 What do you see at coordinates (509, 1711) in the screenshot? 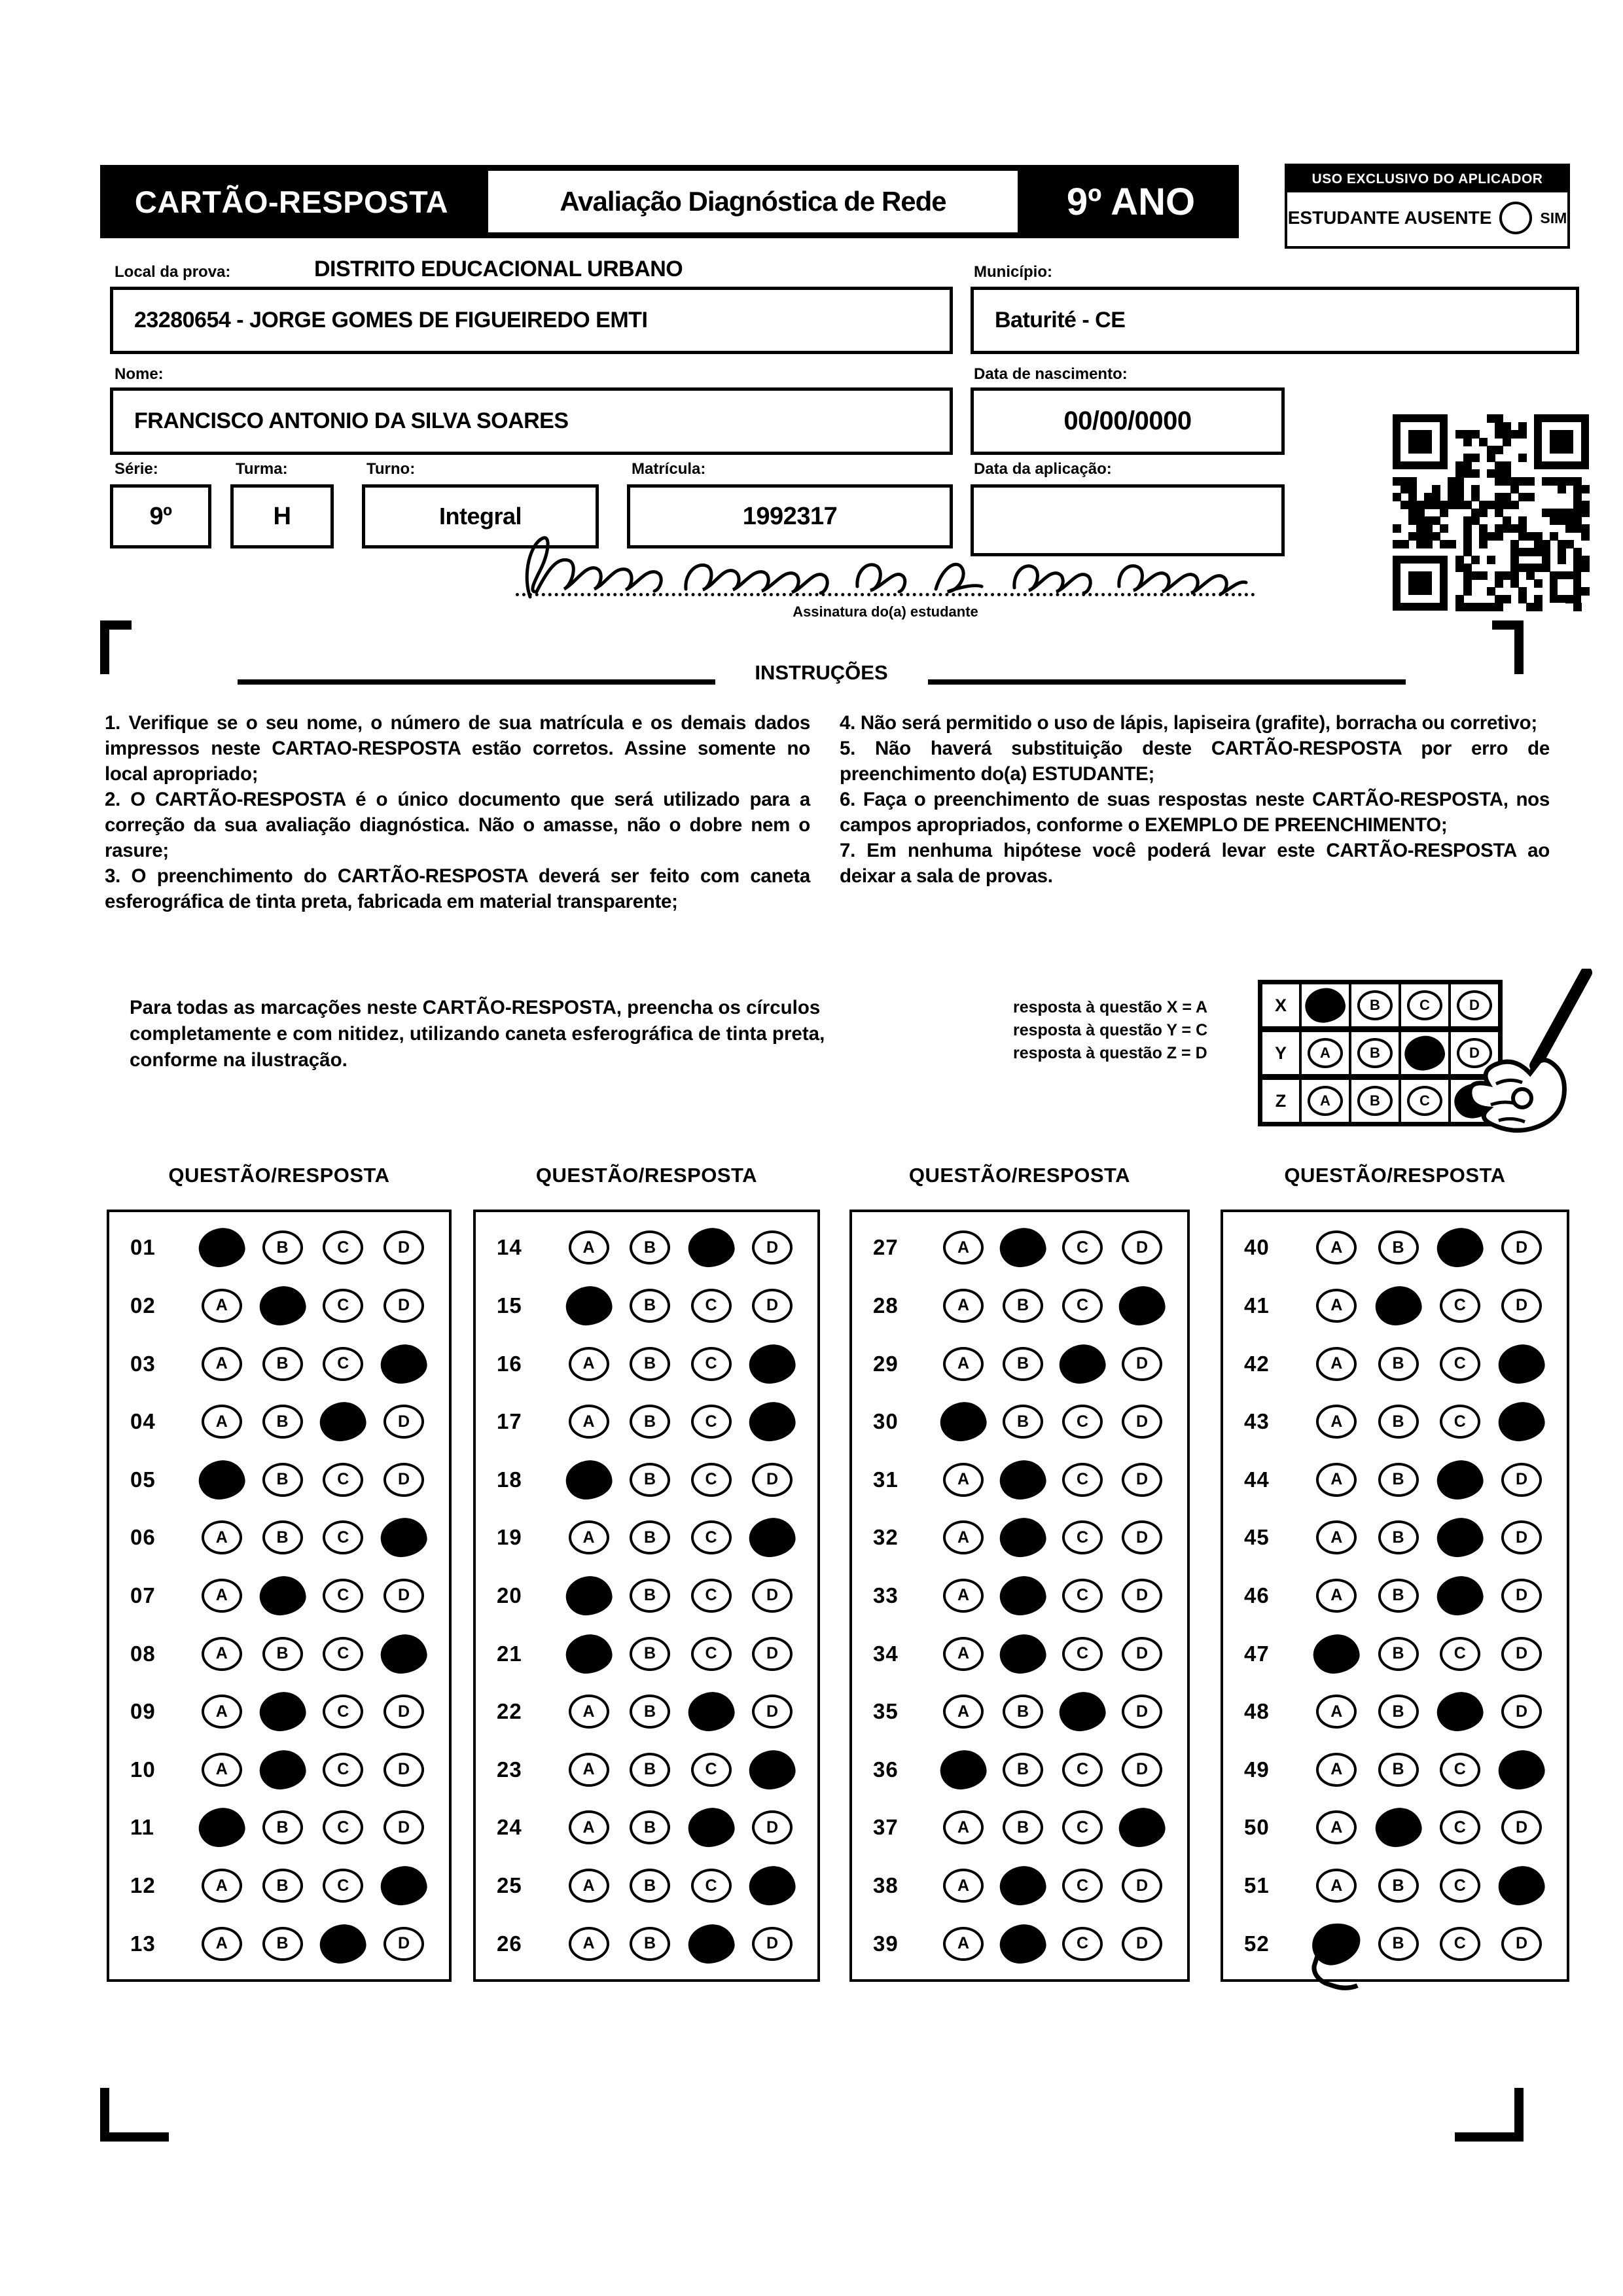
I see `question-number: 22` at bounding box center [509, 1711].